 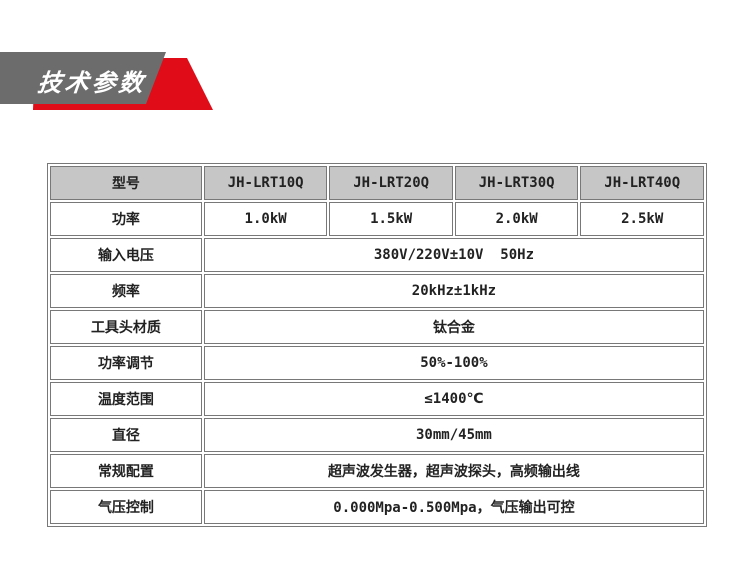 What do you see at coordinates (516, 183) in the screenshot?
I see `model-cell: JH-LRT30Q` at bounding box center [516, 183].